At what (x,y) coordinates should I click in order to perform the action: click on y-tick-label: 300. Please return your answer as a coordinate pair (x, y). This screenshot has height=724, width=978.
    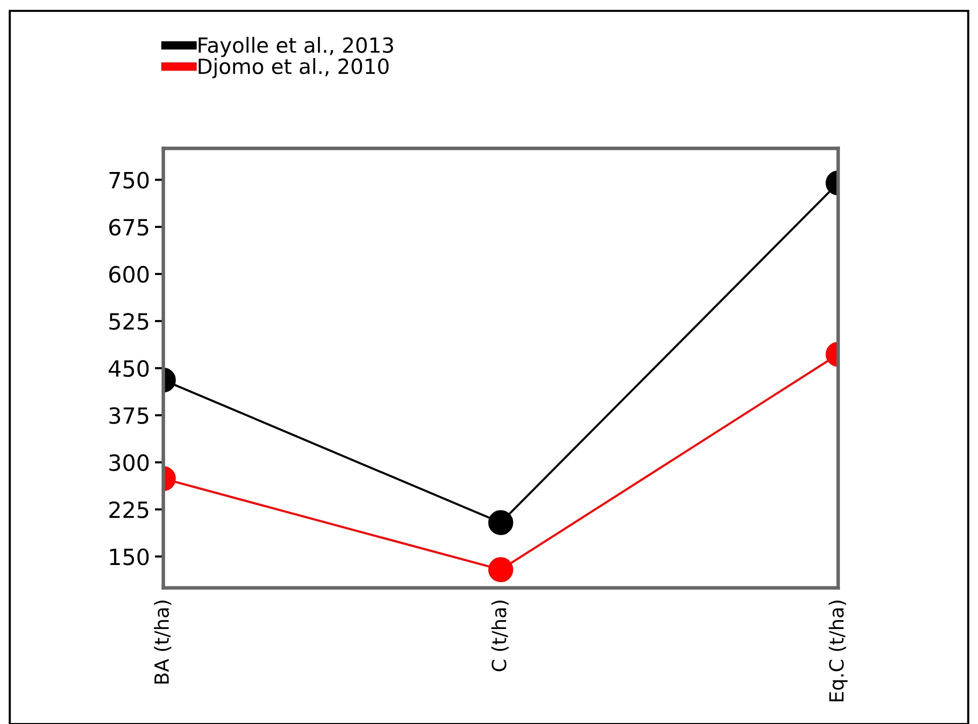
    Looking at the image, I should click on (129, 463).